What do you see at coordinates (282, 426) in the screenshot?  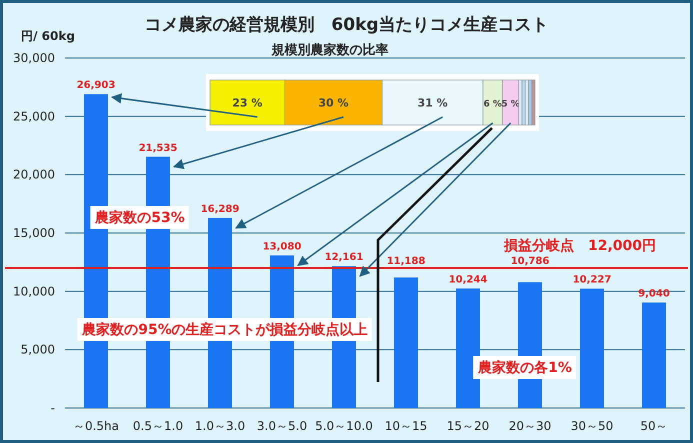 I see `x-tick-label: 3.0～5.0` at bounding box center [282, 426].